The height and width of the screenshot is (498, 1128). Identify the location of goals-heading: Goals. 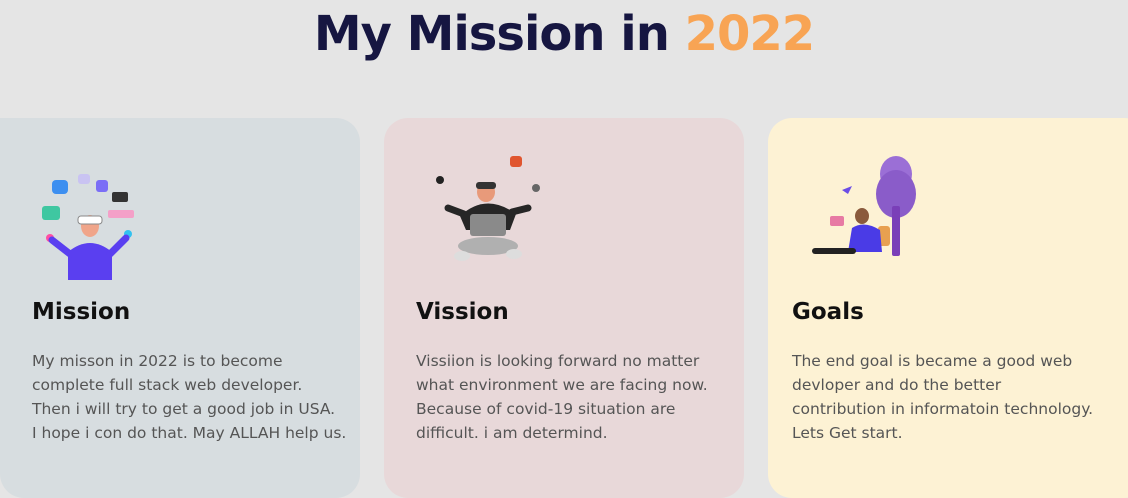
(828, 312).